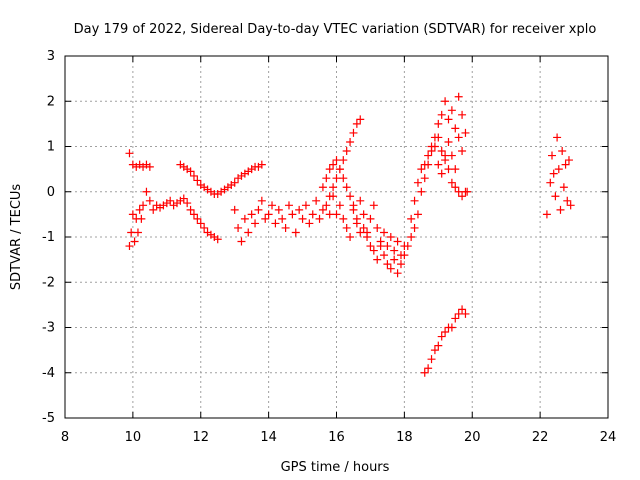  I want to click on y-axis-label: SDTVAR / TECUs, so click(16, 237).